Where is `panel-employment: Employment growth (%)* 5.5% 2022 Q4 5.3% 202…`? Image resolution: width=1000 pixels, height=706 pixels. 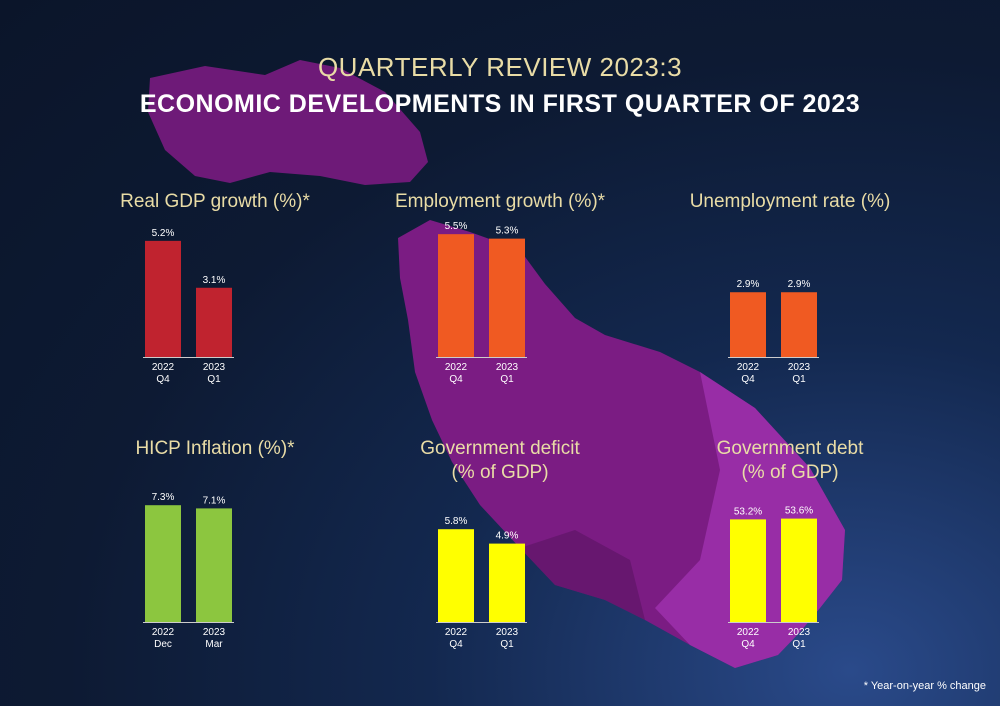 panel-employment: Employment growth (%)* 5.5% 2022 Q4 5.3% 202… is located at coordinates (500, 295).